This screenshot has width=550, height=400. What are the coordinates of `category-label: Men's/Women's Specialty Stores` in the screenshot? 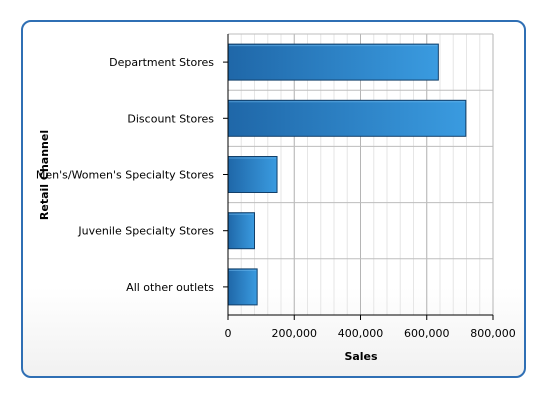 It's located at (125, 175).